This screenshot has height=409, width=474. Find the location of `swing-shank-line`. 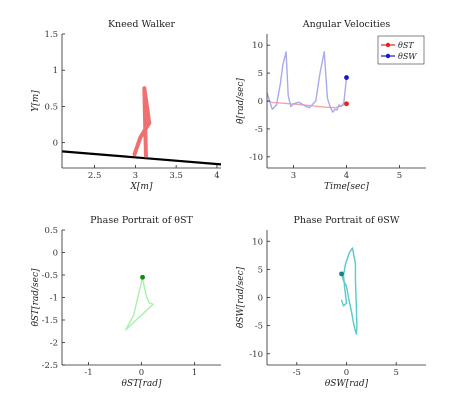

swing-shank-line is located at coordinates (142, 139).